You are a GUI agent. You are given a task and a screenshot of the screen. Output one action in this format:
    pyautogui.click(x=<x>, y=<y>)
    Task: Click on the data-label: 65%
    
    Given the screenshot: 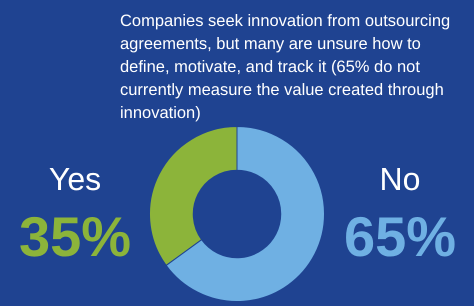 What is the action you would take?
    pyautogui.click(x=400, y=236)
    